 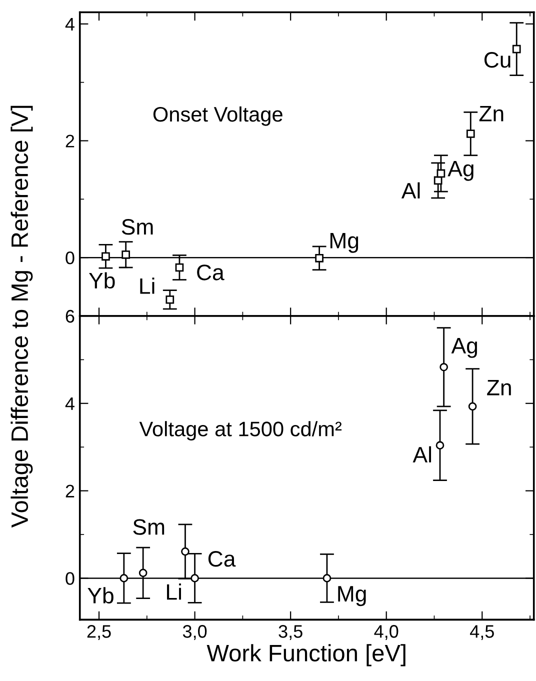 What do you see at coordinates (21, 317) in the screenshot?
I see `y-axis-title: Voltage Difference to Mg - Reference [V]` at bounding box center [21, 317].